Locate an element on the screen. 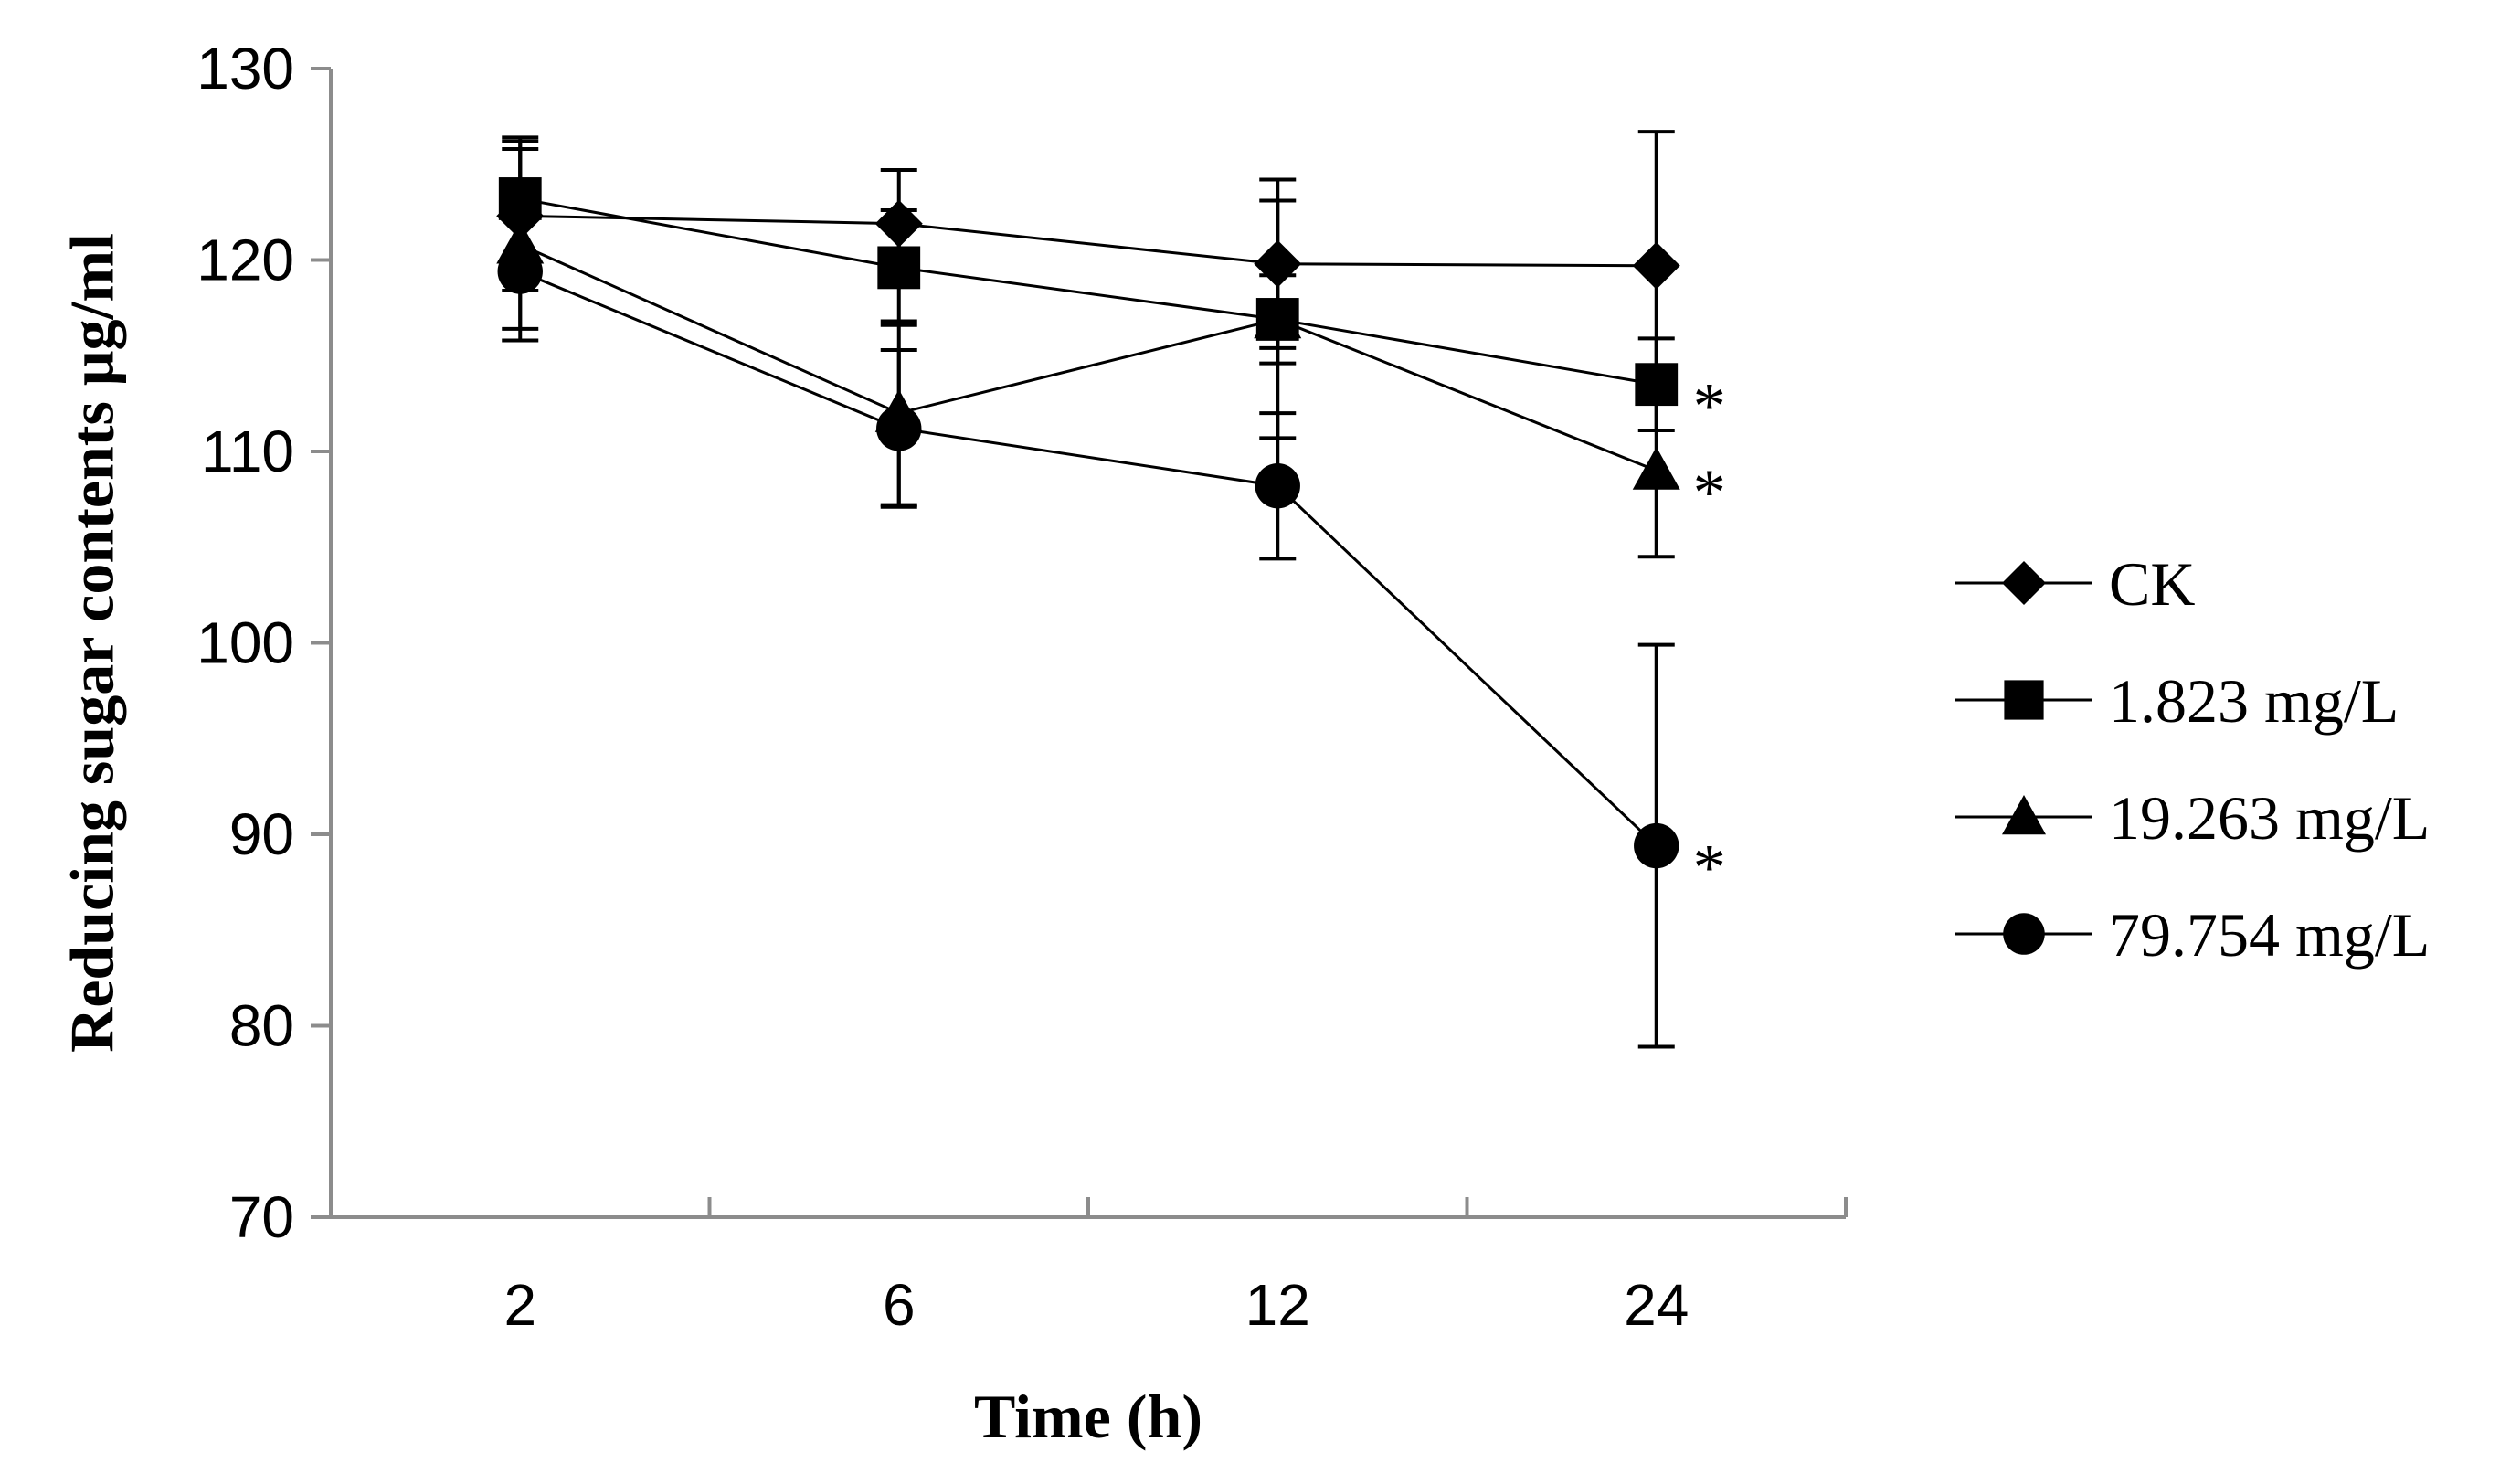 This screenshot has height=1484, width=2500. legend-label: CK is located at coordinates (2152, 584).